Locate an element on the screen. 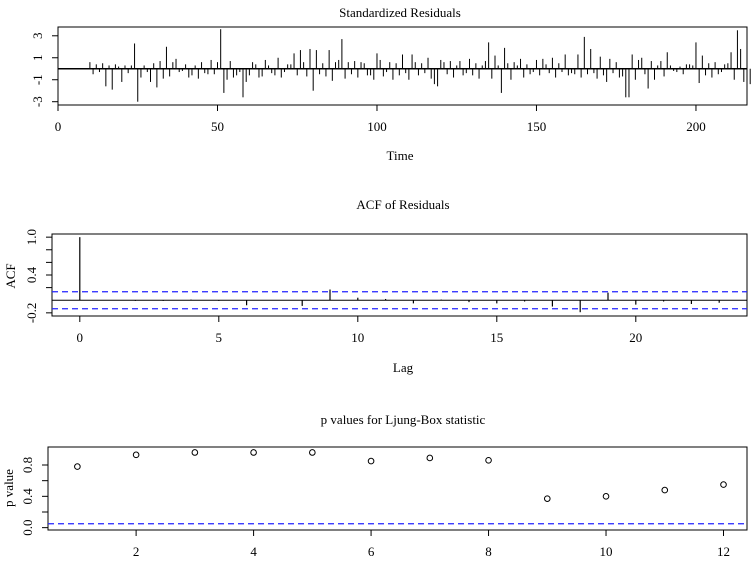 Image resolution: width=751 pixels, height=562 pixels. acf-x-axis: 0 5 10 15 20 is located at coordinates (359, 330).